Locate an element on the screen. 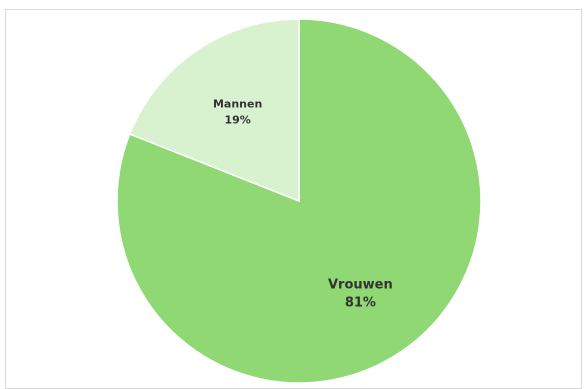 The width and height of the screenshot is (588, 389). slice-name-label: Vrouwen is located at coordinates (360, 284).